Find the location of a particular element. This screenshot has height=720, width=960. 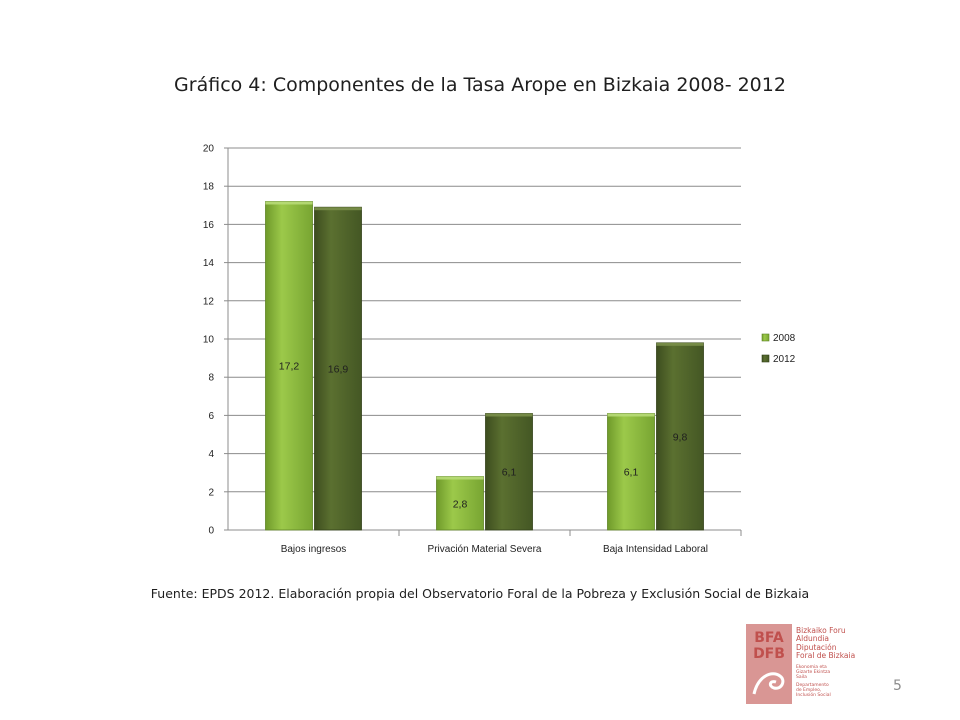

data-label-2012-1: 16,9 is located at coordinates (338, 370).